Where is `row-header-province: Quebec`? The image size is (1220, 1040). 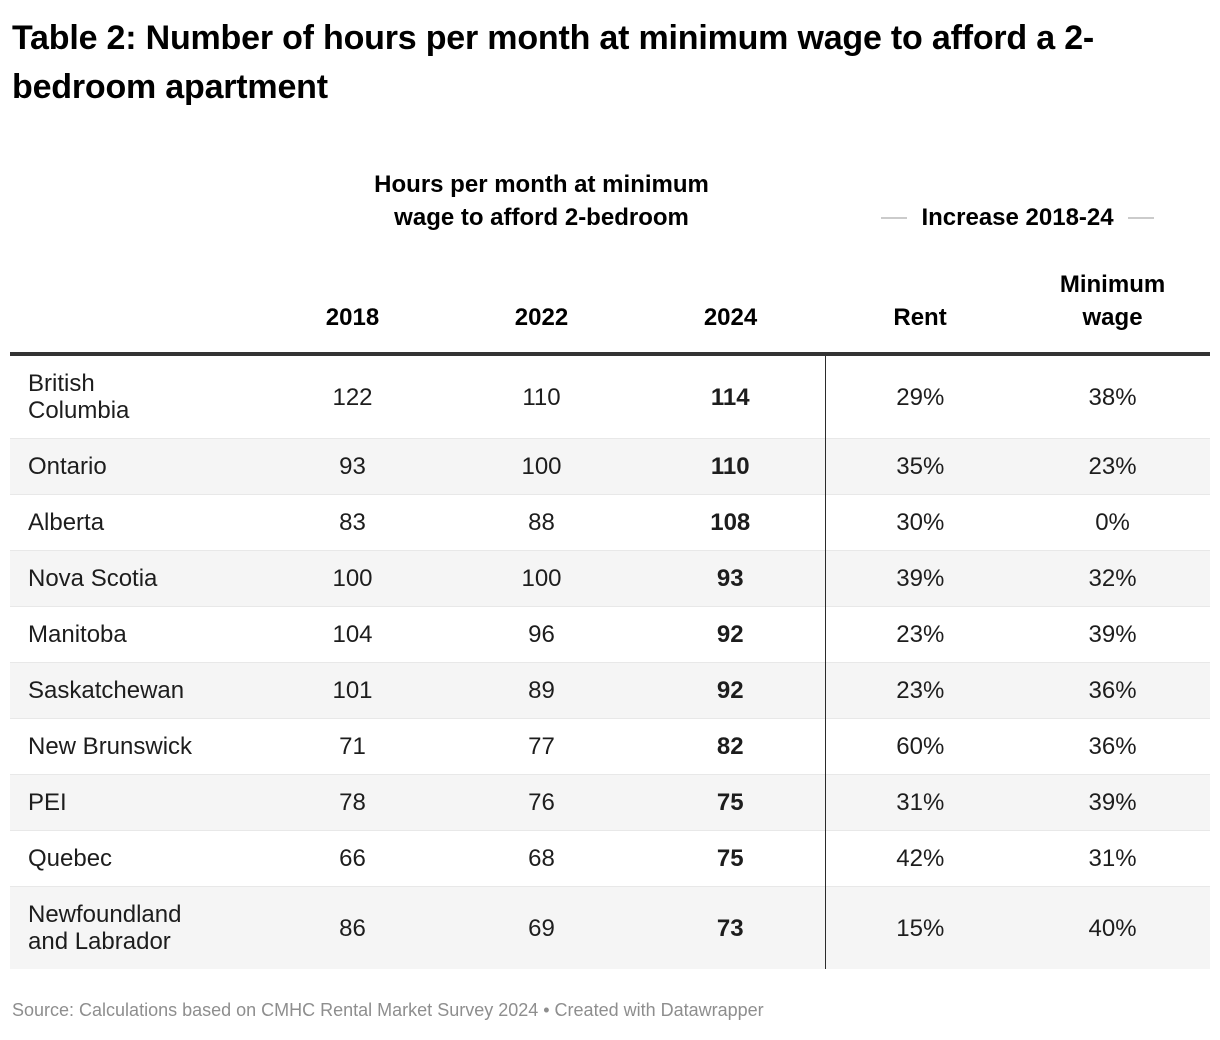 row-header-province: Quebec is located at coordinates (134, 858).